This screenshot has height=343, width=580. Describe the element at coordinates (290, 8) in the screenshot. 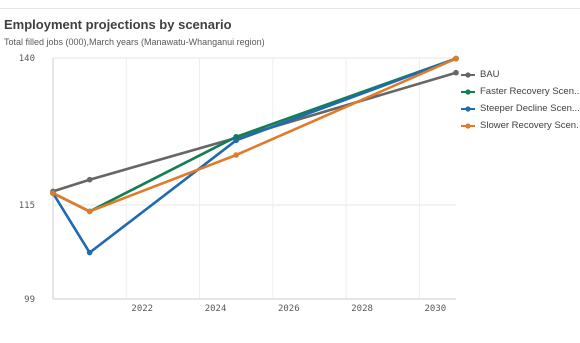

I see `page-separator` at that location.